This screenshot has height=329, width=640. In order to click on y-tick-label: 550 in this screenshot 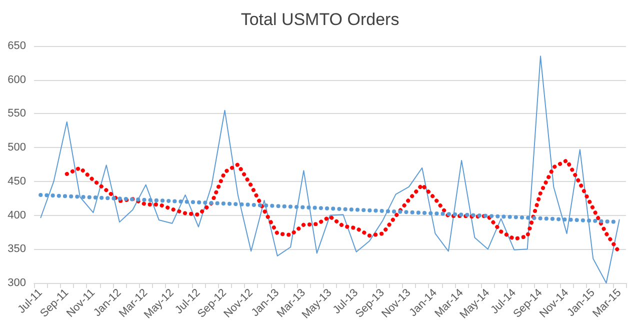, I will do `click(17, 114)`.